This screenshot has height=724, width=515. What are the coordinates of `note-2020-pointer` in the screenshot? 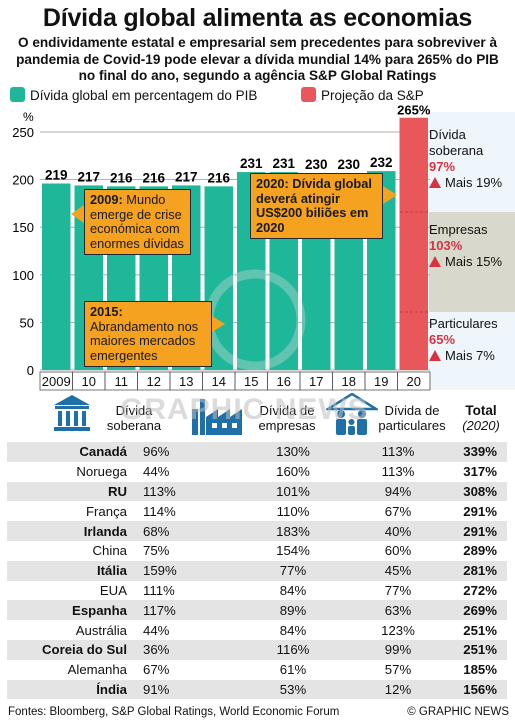 It's located at (390, 195).